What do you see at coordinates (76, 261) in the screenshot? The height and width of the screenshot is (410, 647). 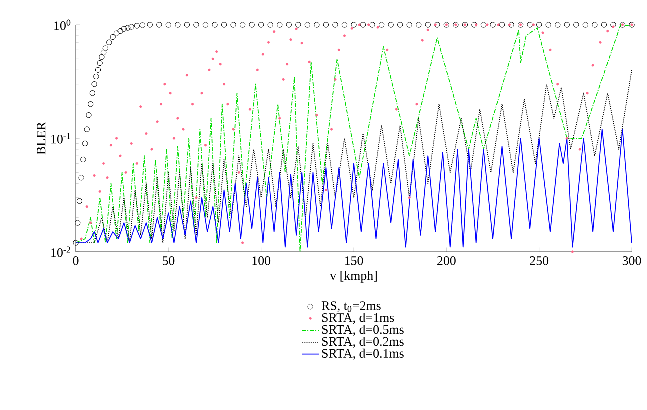 I see `x-tick-label: 0` at bounding box center [76, 261].